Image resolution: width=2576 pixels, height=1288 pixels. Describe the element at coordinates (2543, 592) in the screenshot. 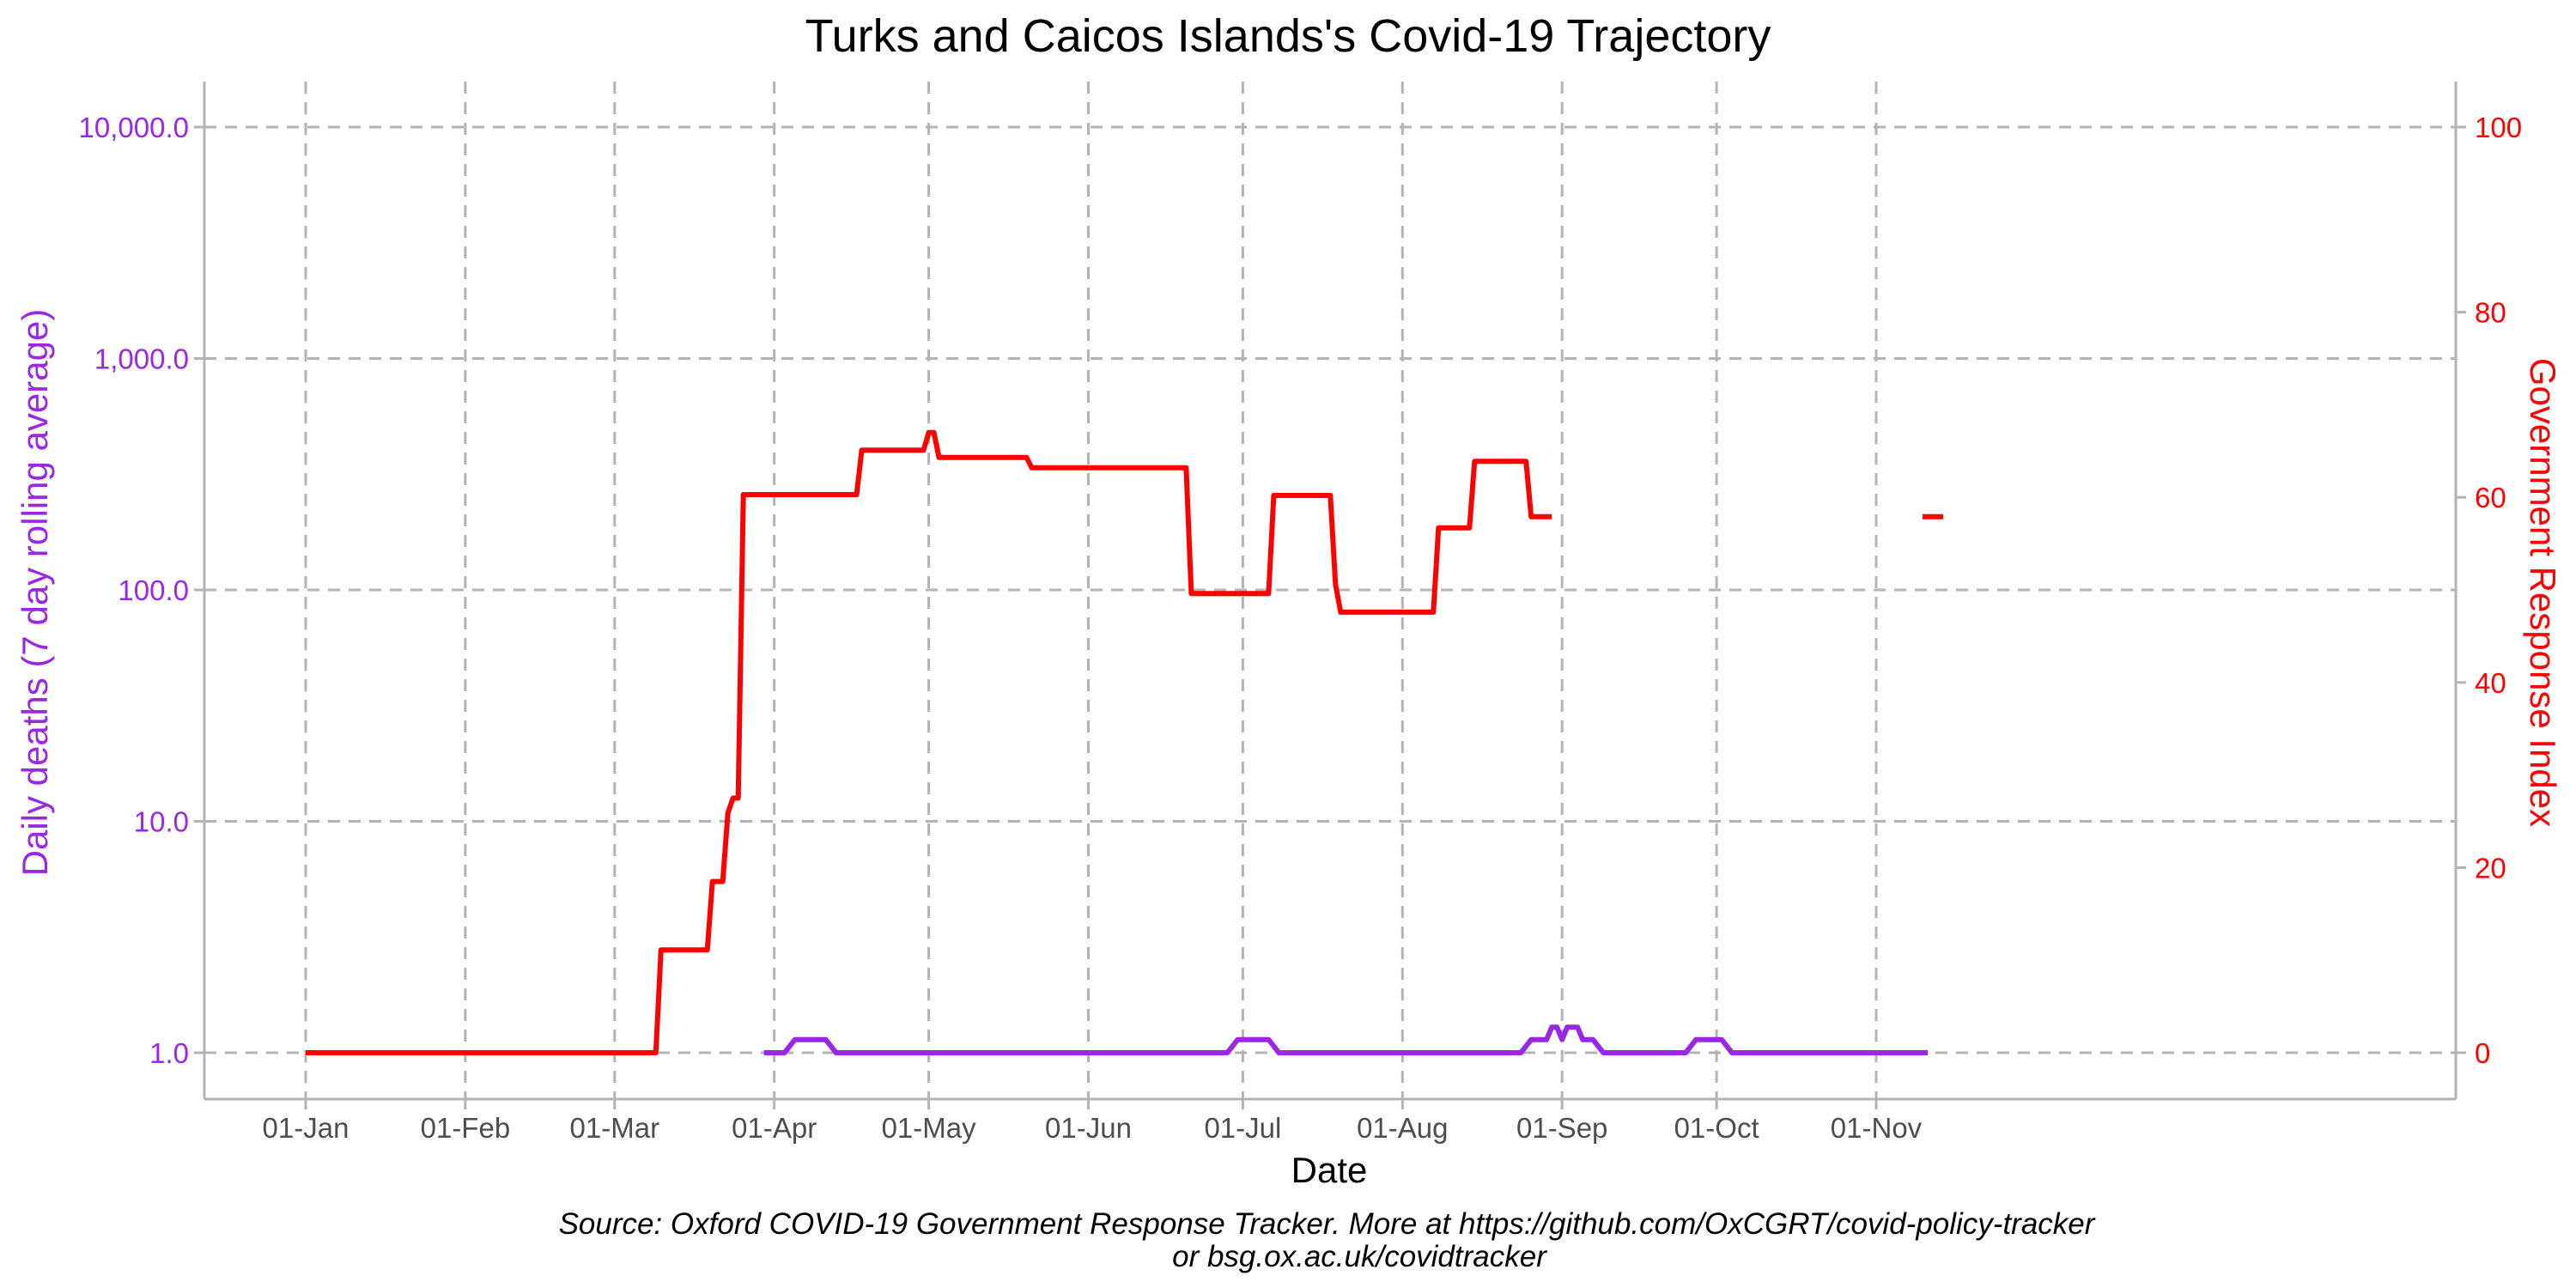

I see `right-axis-title: Government Response Index` at that location.